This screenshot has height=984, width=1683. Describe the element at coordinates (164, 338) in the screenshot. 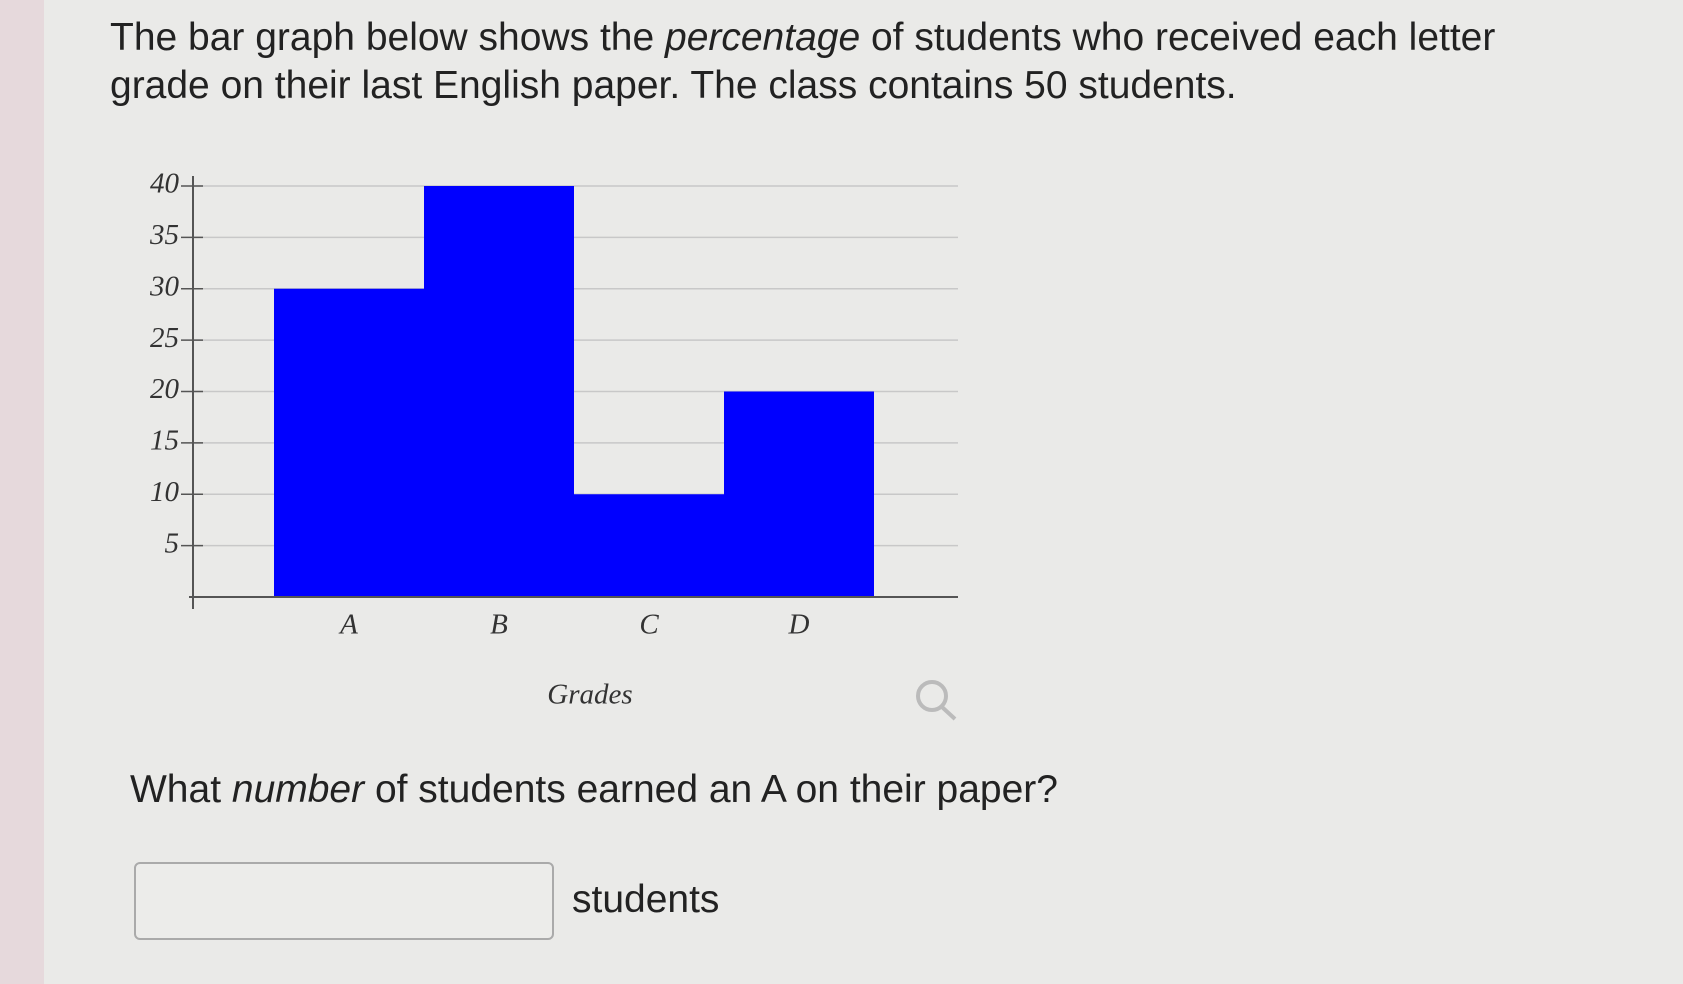

I see `y-tick-label: 25` at that location.